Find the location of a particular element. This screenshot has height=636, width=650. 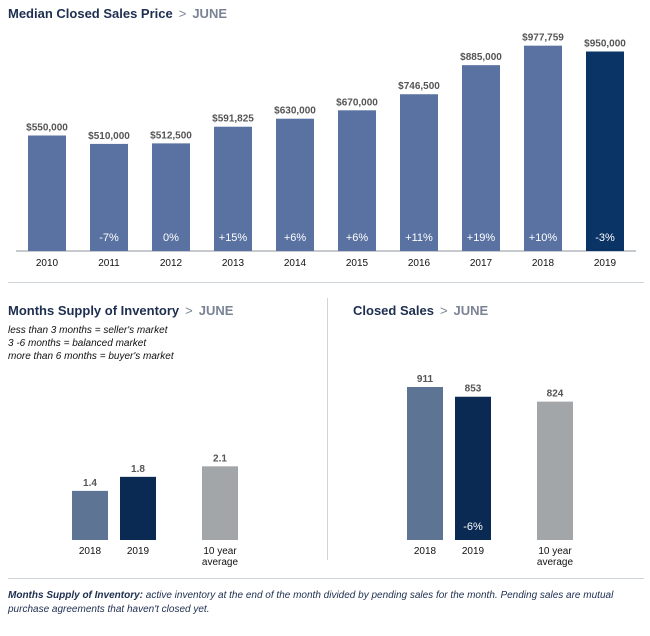

market-note: more than 6 months = buyer's market is located at coordinates (91, 356).